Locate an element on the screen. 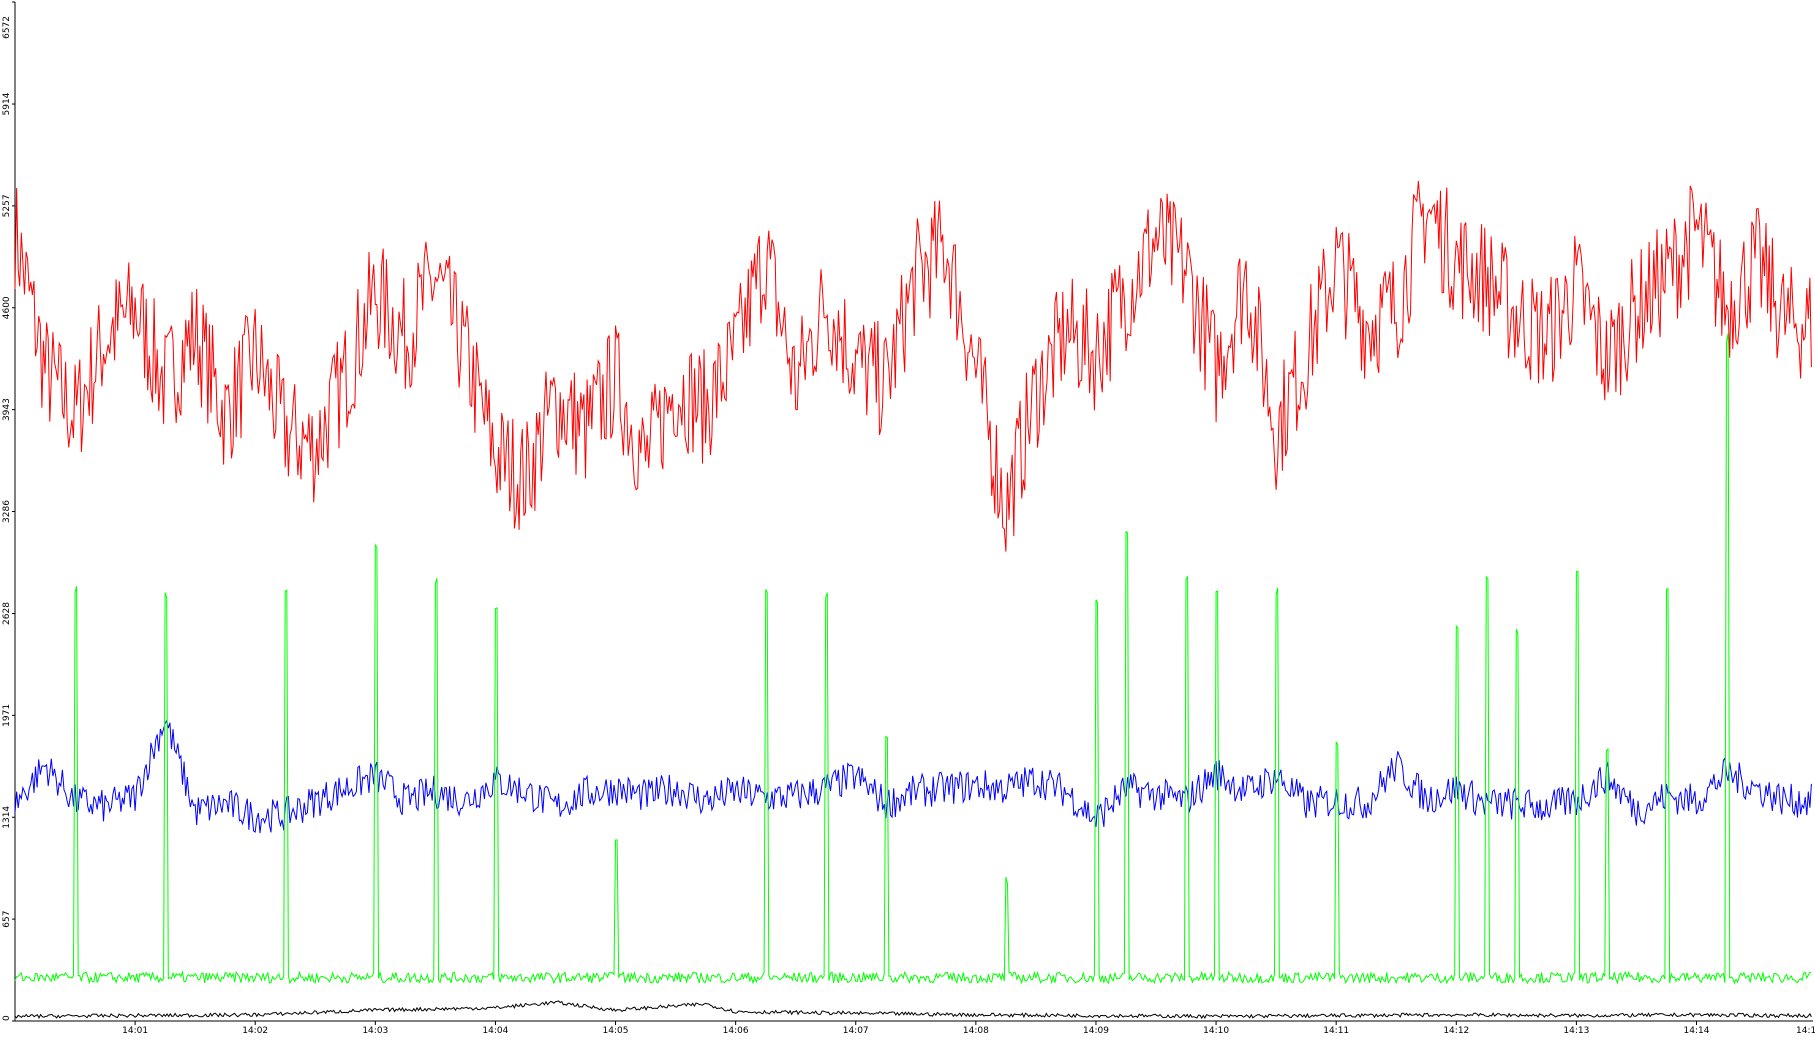  x-tick-label: 14:01 is located at coordinates (135, 1031).